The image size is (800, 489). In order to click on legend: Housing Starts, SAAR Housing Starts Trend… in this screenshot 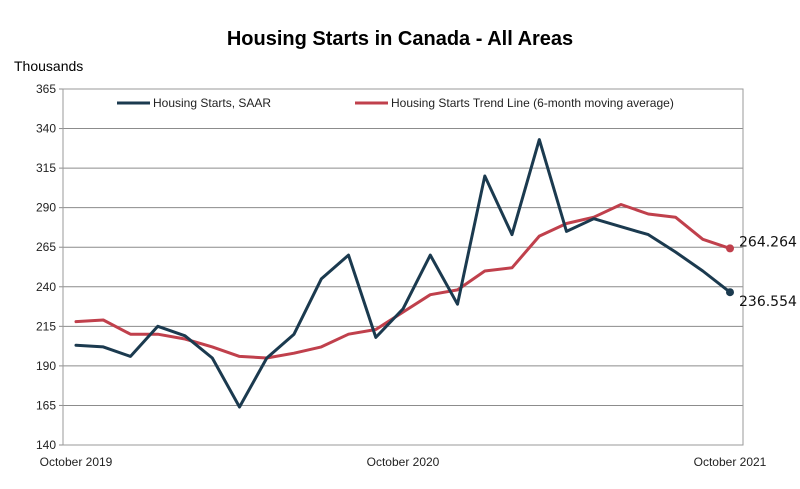, I will do `click(395, 103)`.